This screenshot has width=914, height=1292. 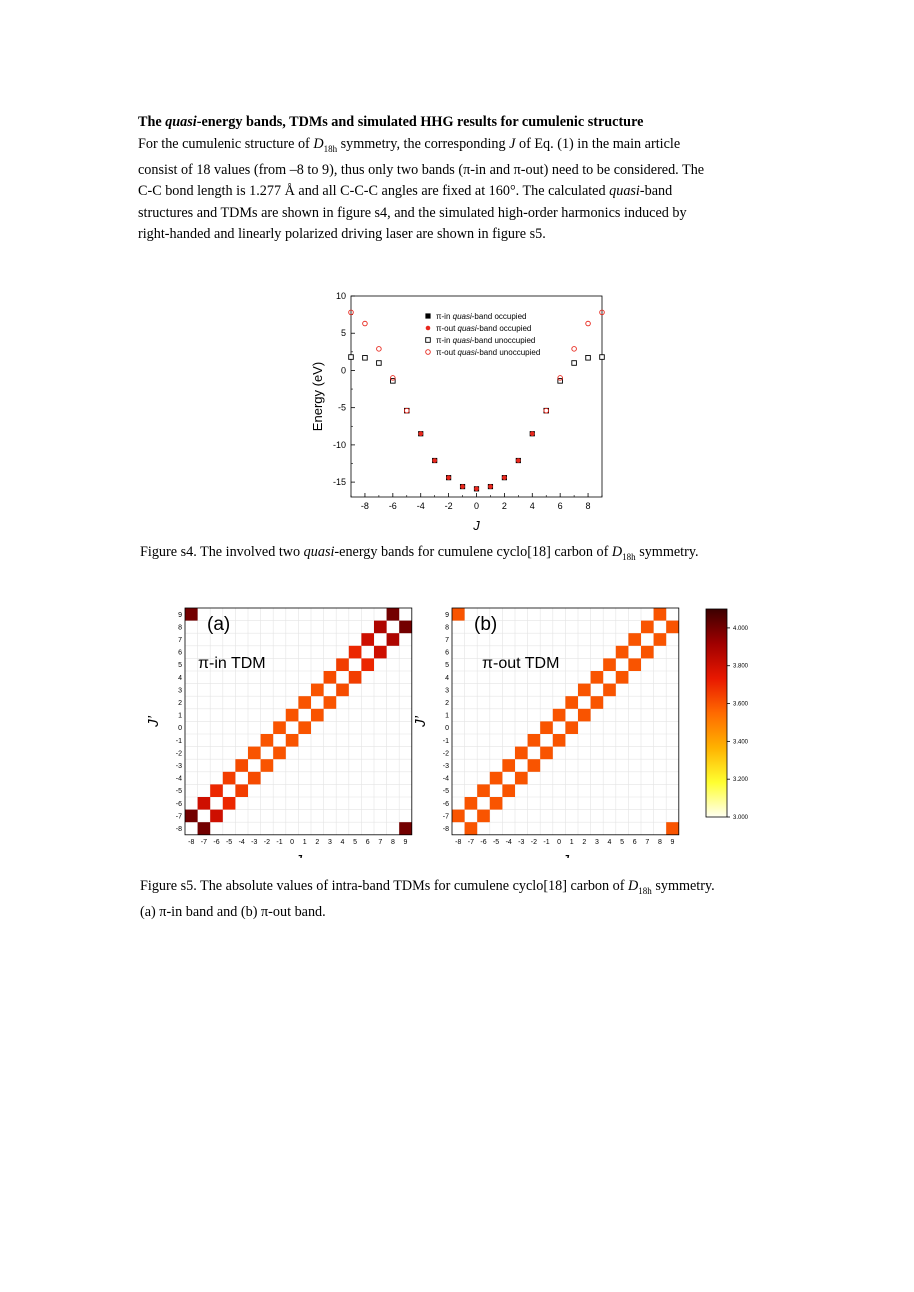 What do you see at coordinates (476, 506) in the screenshot?
I see `x-tick-label: 0` at bounding box center [476, 506].